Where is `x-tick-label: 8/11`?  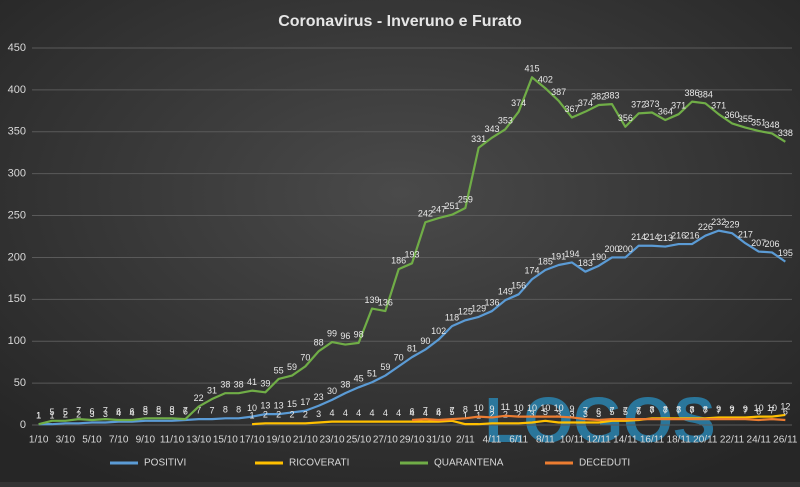 x-tick-label: 8/11 is located at coordinates (545, 440).